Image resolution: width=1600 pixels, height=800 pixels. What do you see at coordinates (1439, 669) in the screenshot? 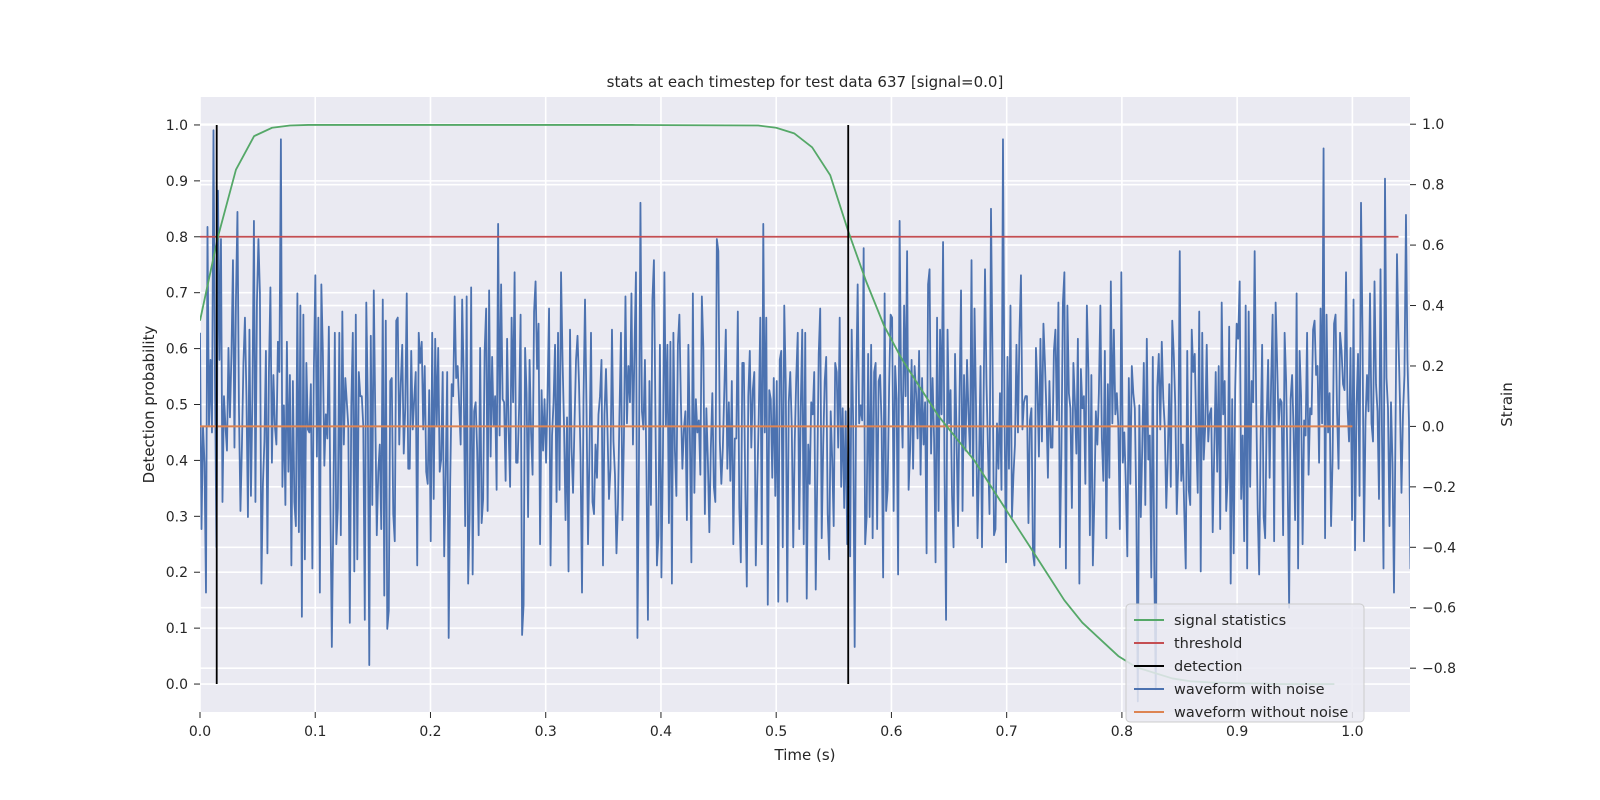
I see `y2-tick-label: −0.8` at bounding box center [1439, 669].